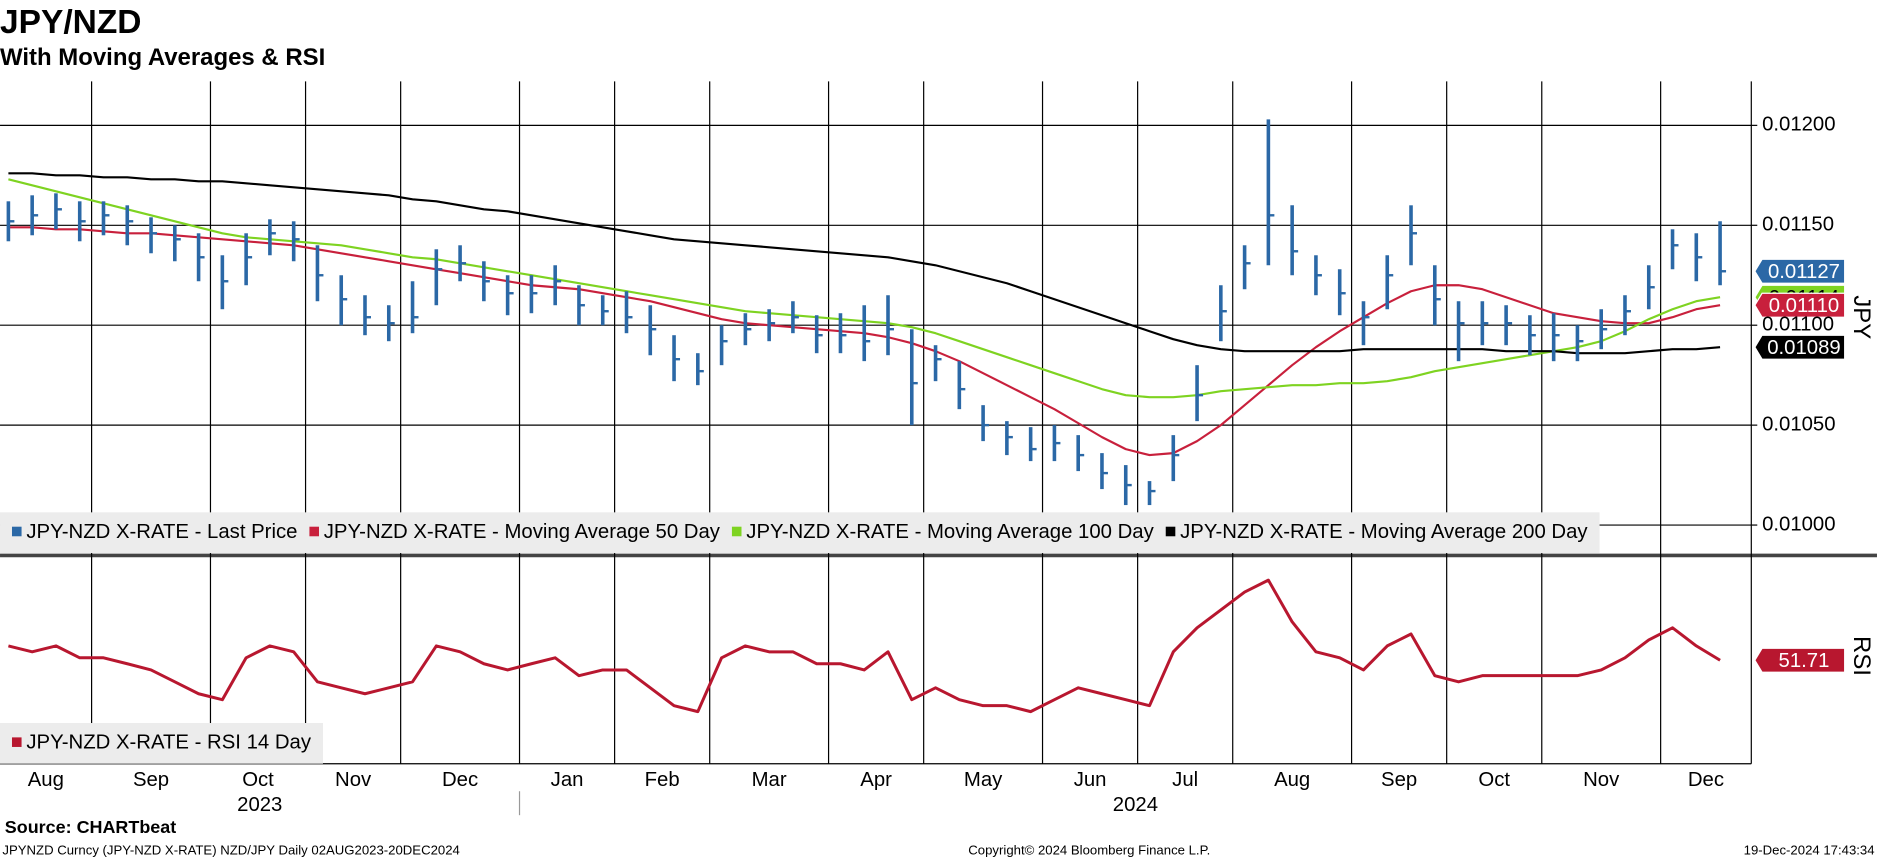  I want to click on last-value-label: 51.71, so click(1804, 661).